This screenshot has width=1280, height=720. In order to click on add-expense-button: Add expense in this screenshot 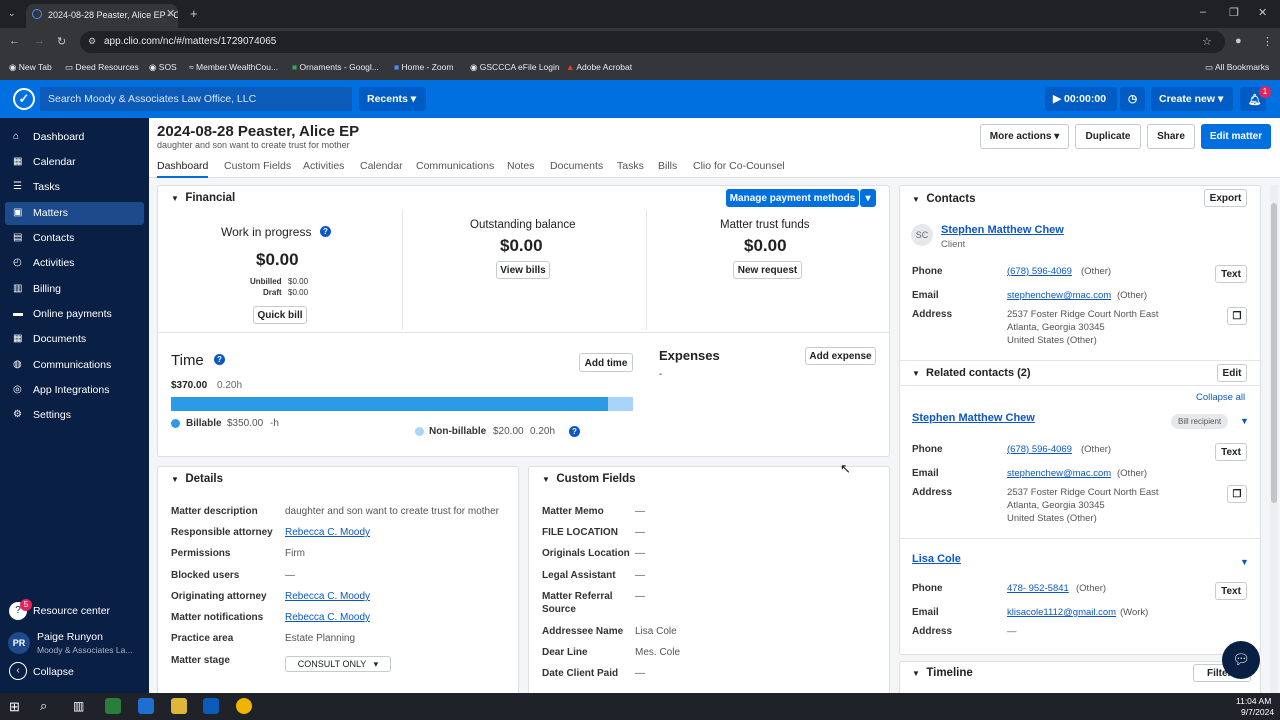, I will do `click(840, 356)`.